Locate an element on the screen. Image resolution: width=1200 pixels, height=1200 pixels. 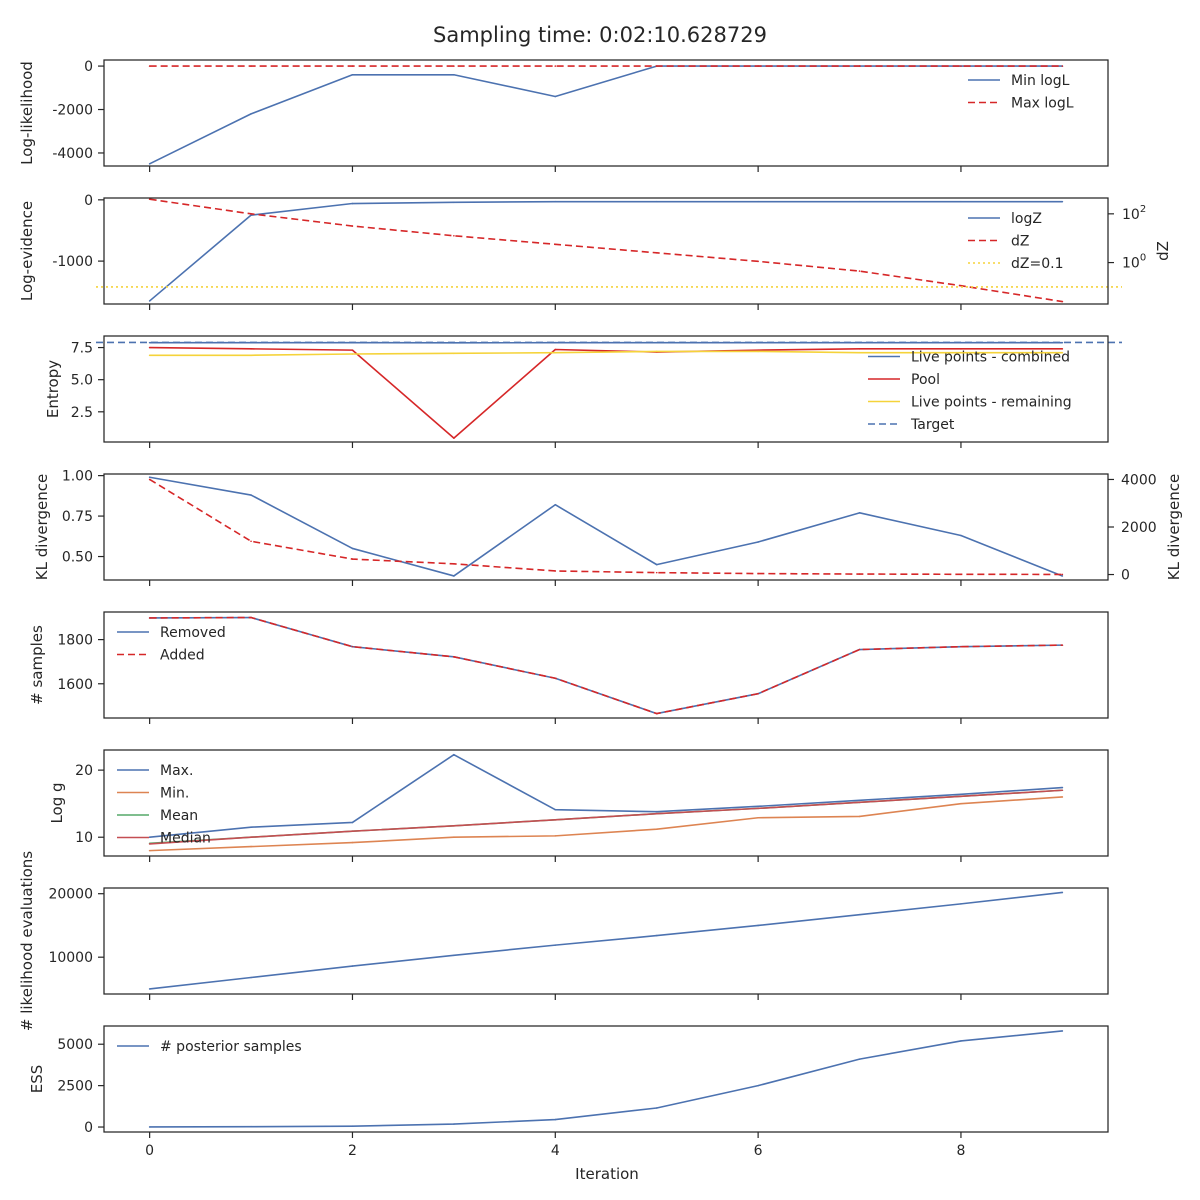
x-tick-label: 6 is located at coordinates (758, 1151).